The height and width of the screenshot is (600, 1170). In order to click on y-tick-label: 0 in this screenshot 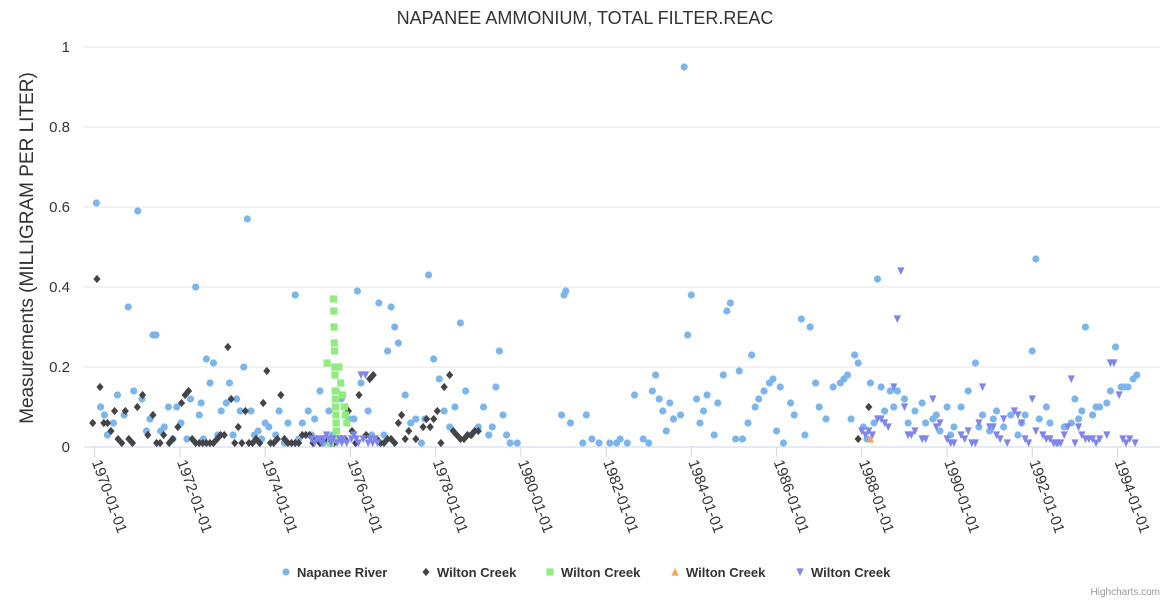, I will do `click(66, 447)`.